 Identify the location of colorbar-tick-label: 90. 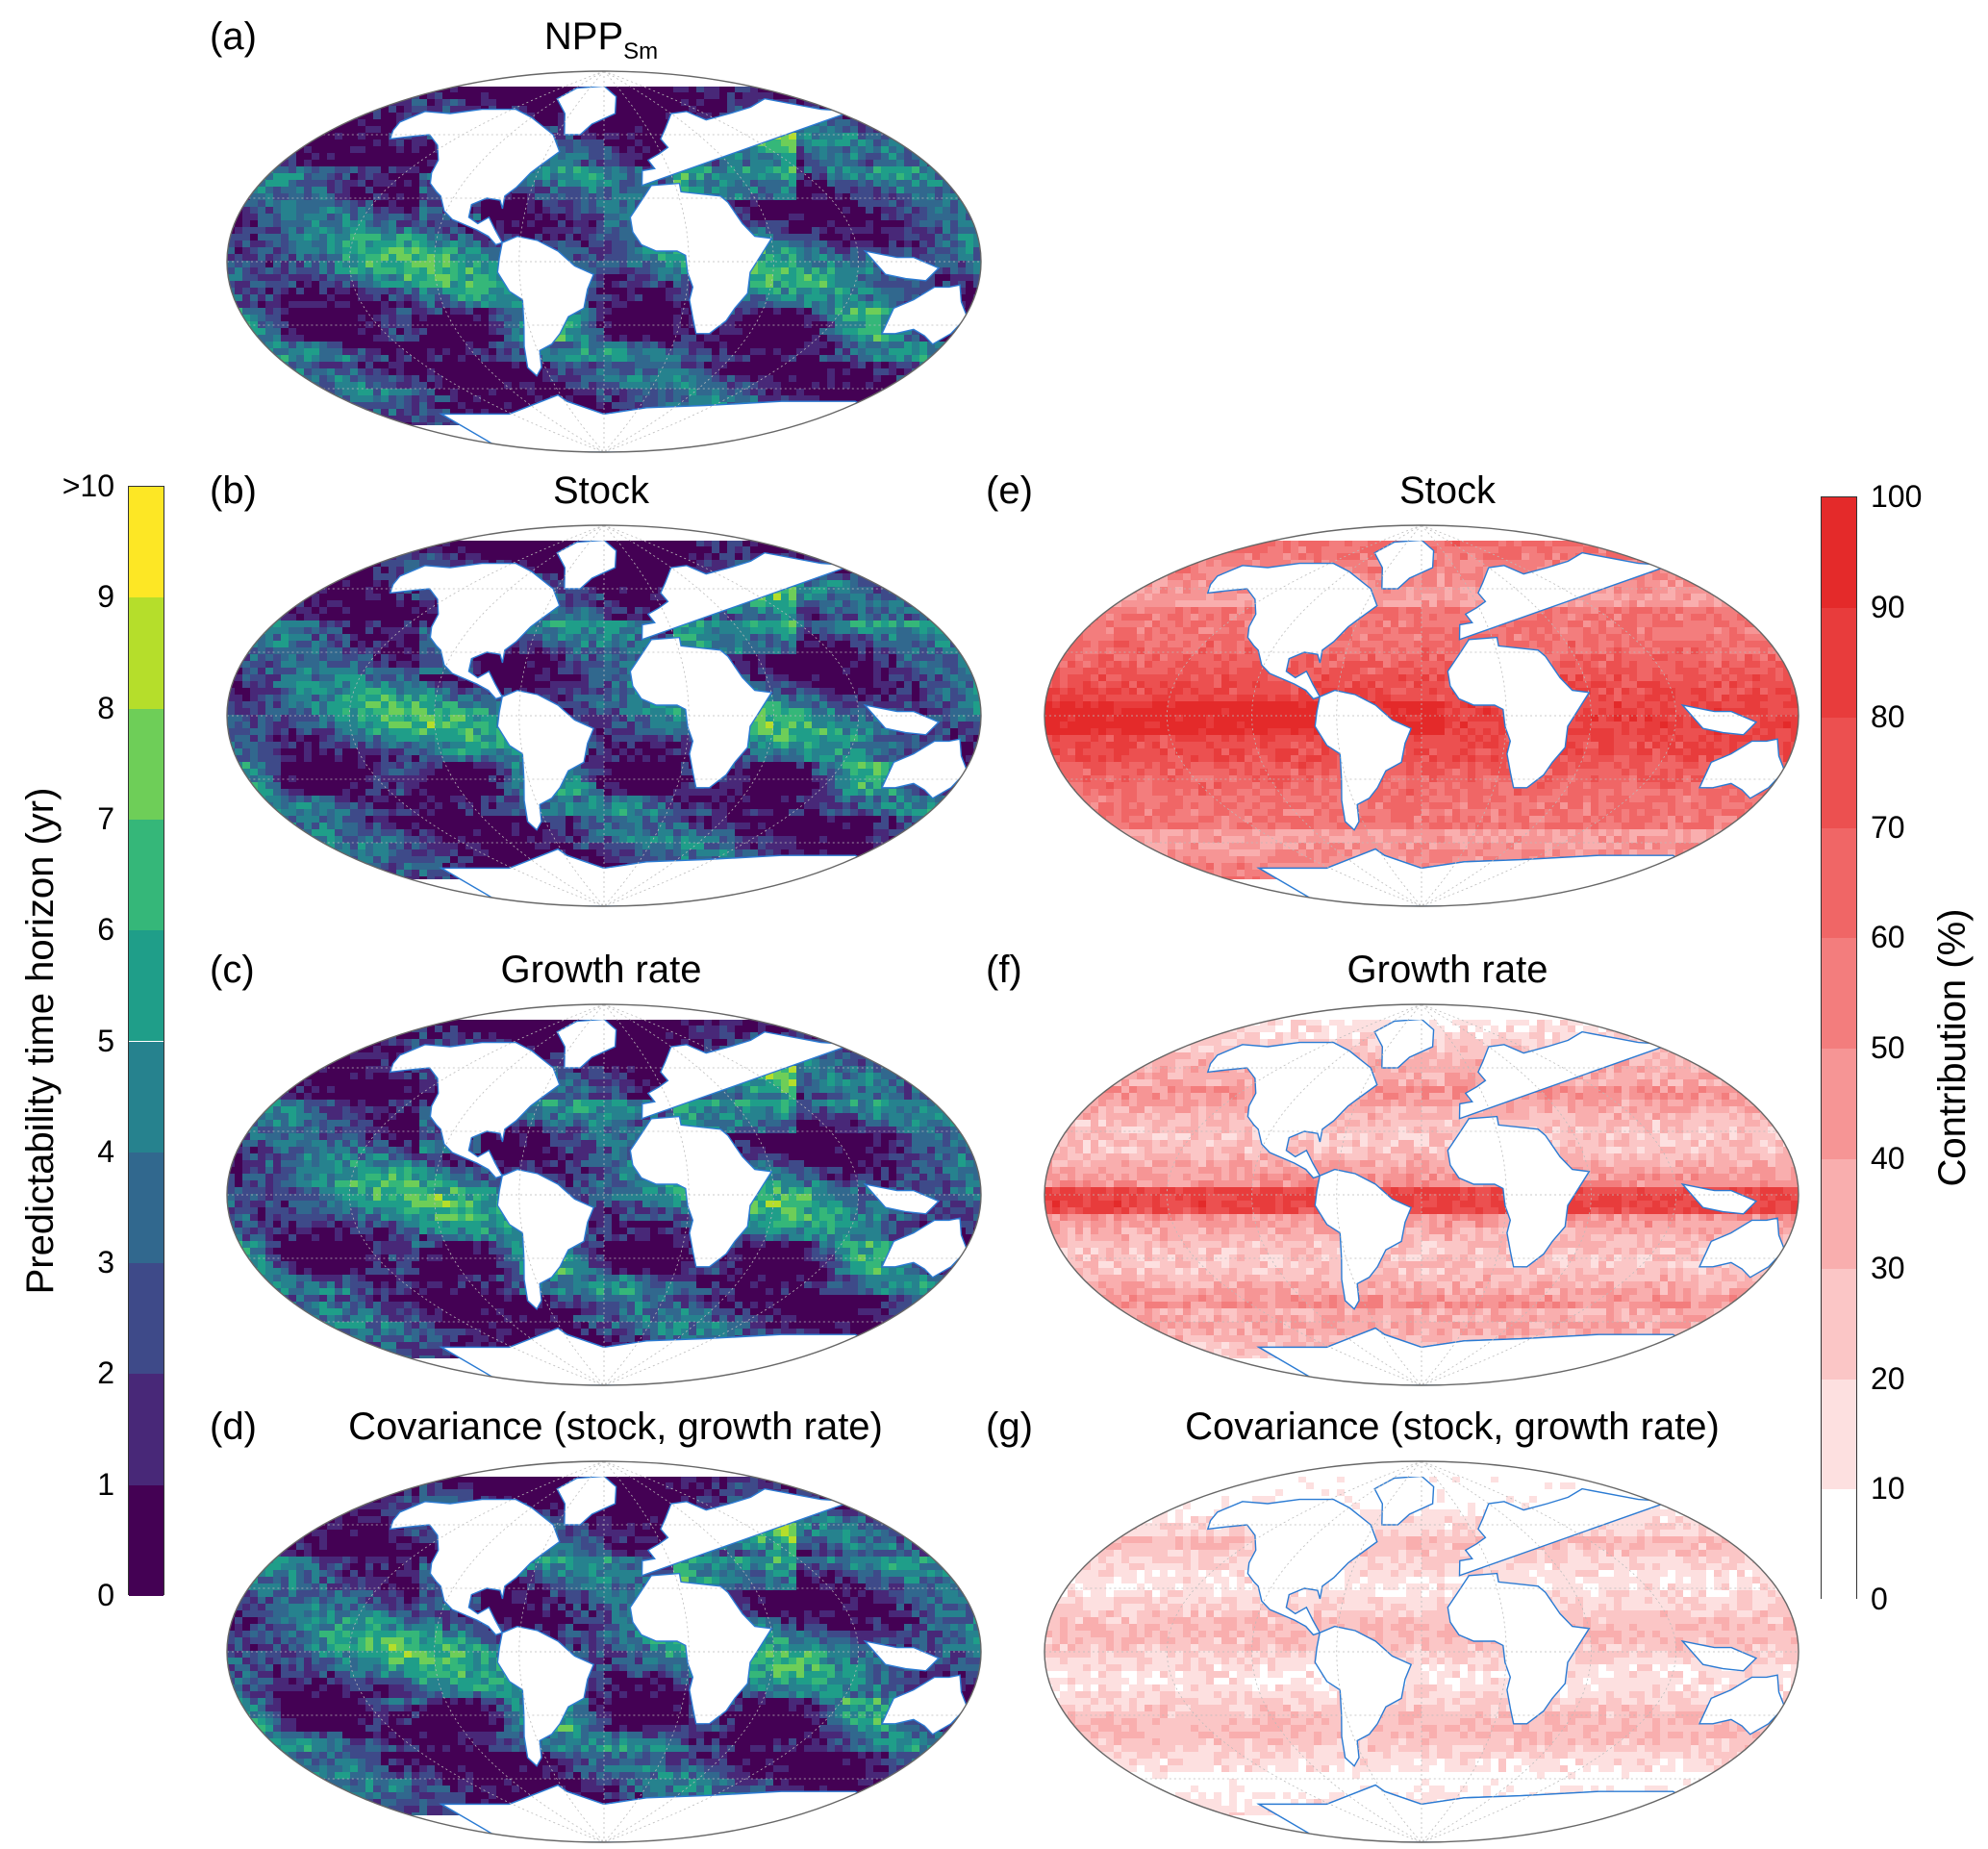
(1888, 607).